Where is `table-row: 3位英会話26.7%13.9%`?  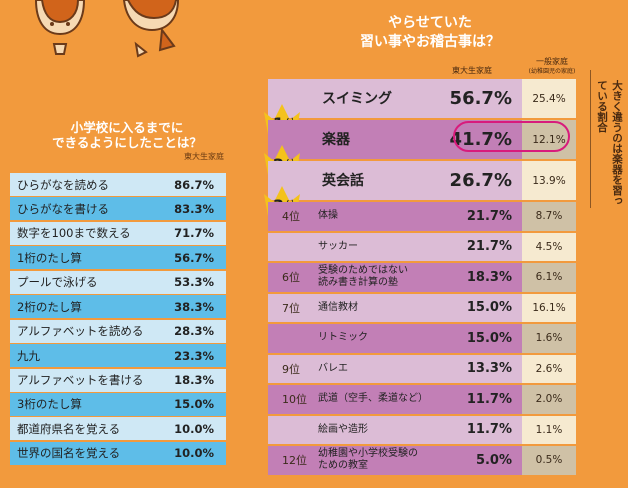 table-row: 3位英会話26.7%13.9% is located at coordinates (420, 188).